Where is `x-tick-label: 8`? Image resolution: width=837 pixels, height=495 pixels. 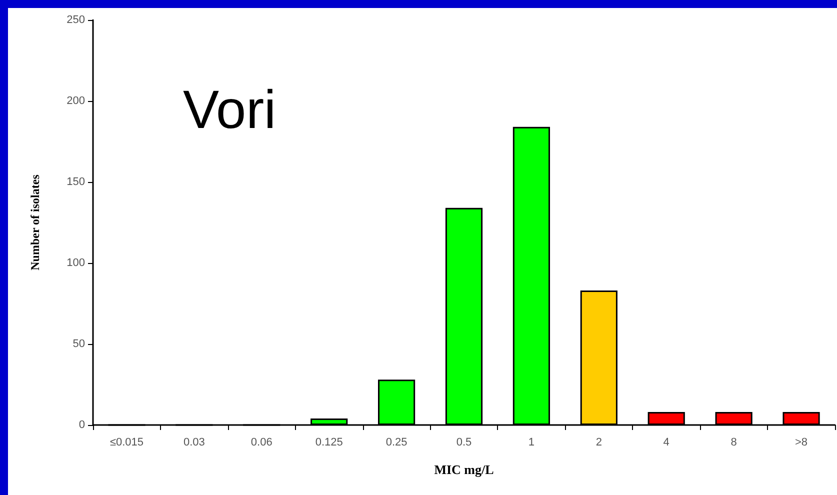 x-tick-label: 8 is located at coordinates (733, 442).